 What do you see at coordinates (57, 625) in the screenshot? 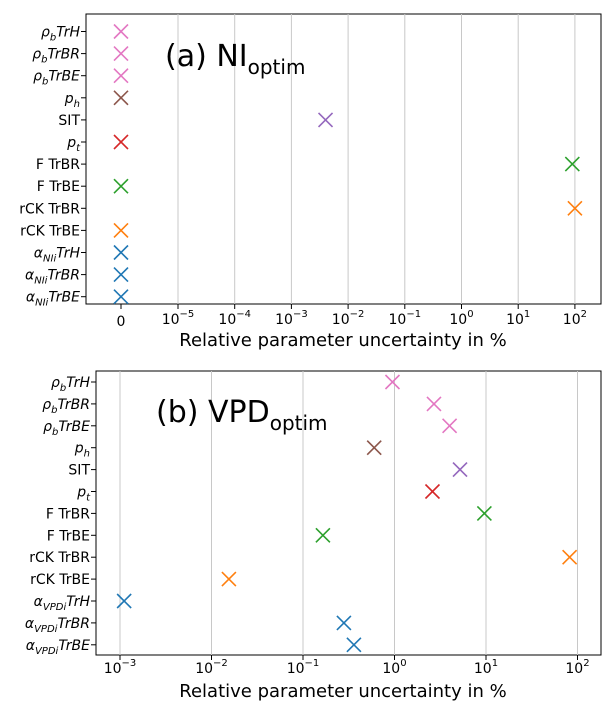
I see `y-tick-label: αVPDiTrBR` at bounding box center [57, 625].